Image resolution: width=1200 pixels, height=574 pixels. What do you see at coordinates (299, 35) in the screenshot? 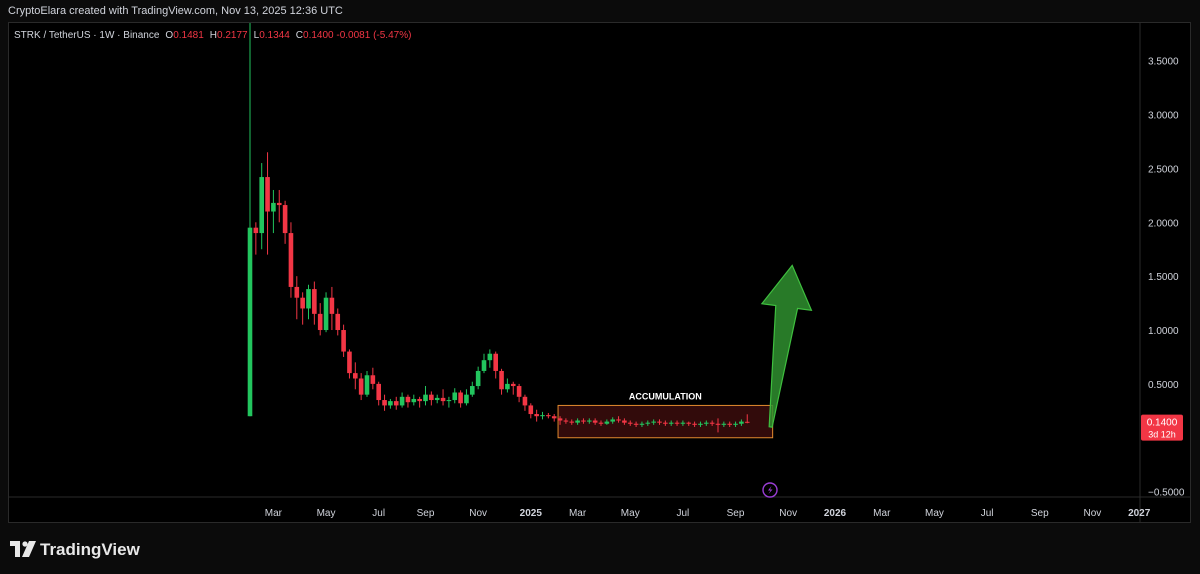
I see `close-label: C` at bounding box center [299, 35].